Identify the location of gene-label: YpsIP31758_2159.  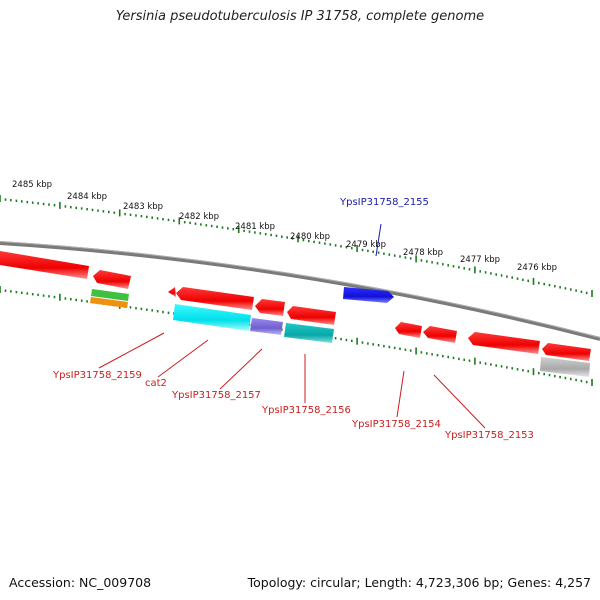
(97, 375).